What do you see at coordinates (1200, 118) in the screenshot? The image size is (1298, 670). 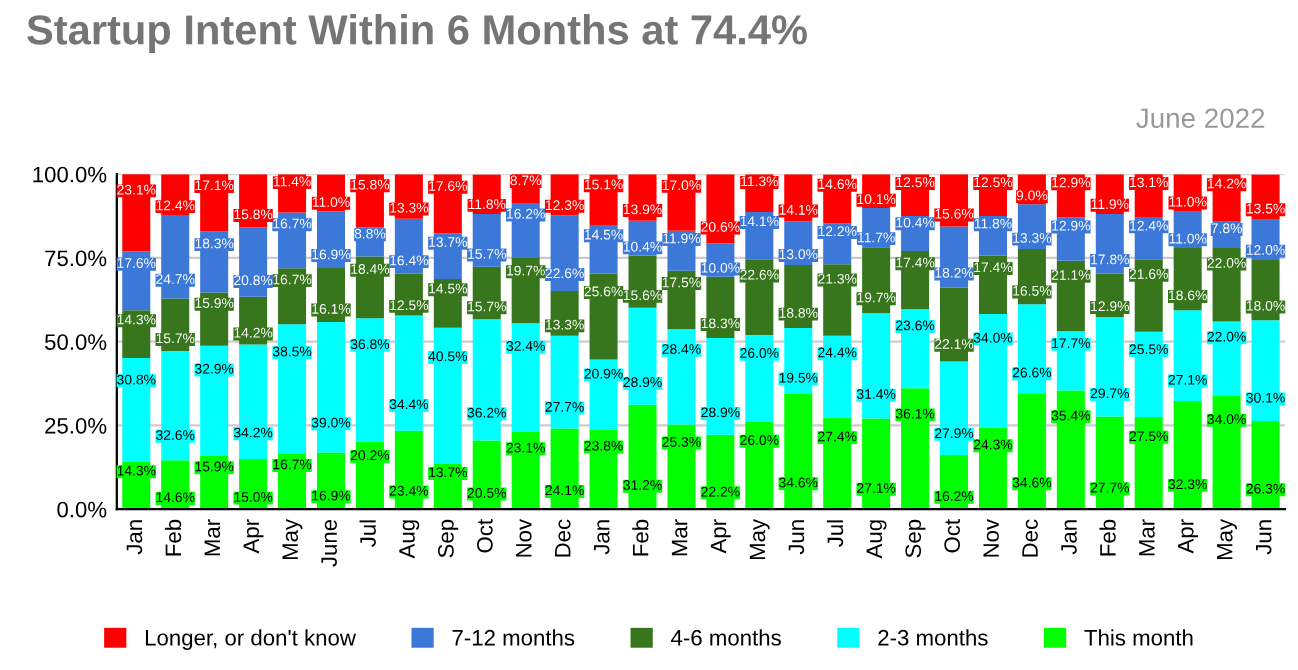 I see `chart-subtitle: June 2022` at bounding box center [1200, 118].